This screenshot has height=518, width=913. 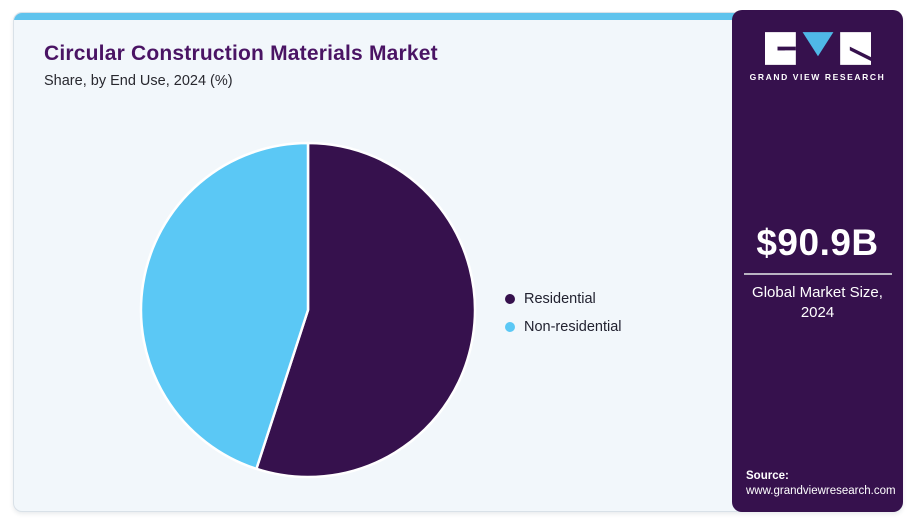 I want to click on brand-logo-text: GRAND VIEW RESEARCH, so click(x=817, y=77).